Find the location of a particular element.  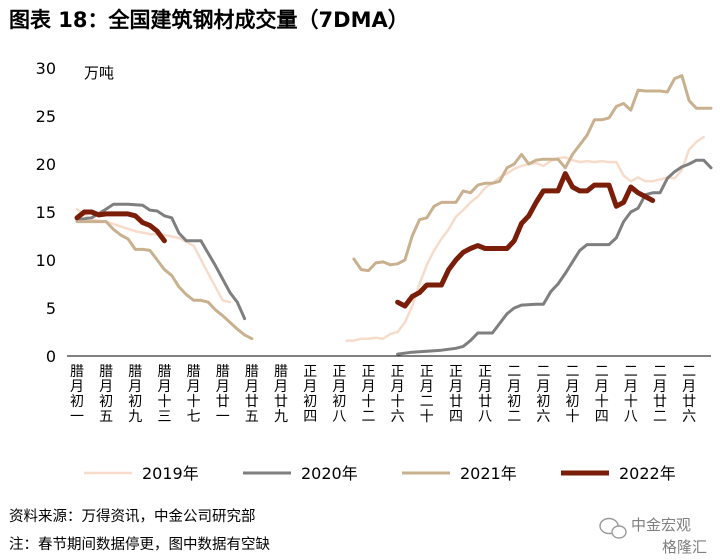

x-tick-label-4: 腊月十七 is located at coordinates (194, 394).